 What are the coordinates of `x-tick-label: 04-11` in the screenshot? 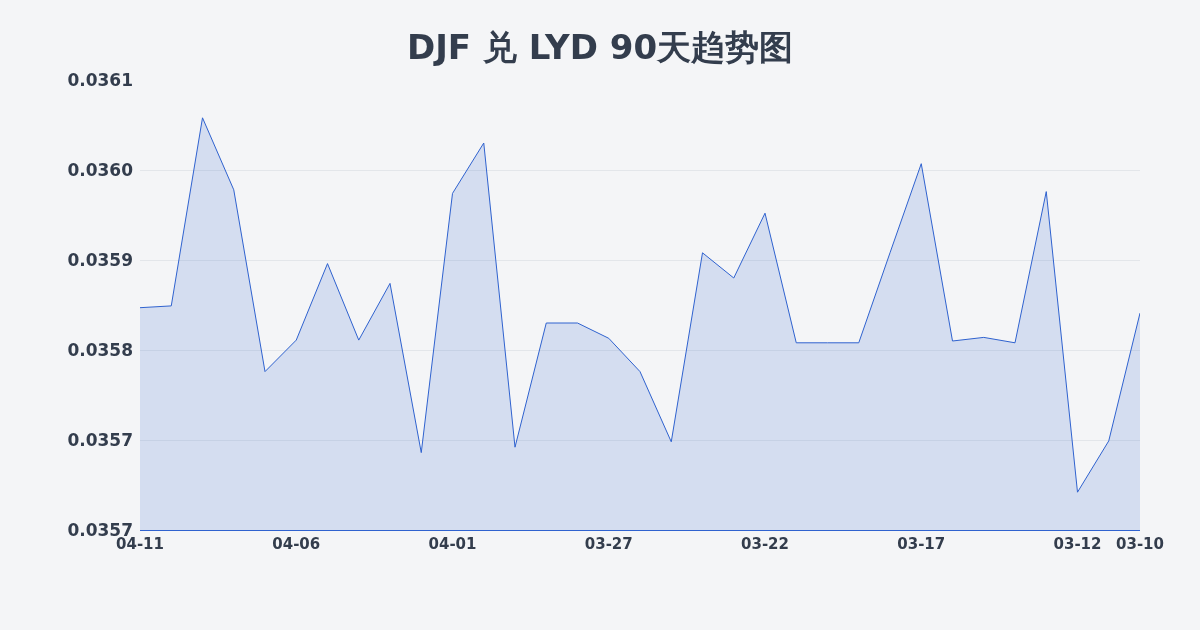 It's located at (140, 544).